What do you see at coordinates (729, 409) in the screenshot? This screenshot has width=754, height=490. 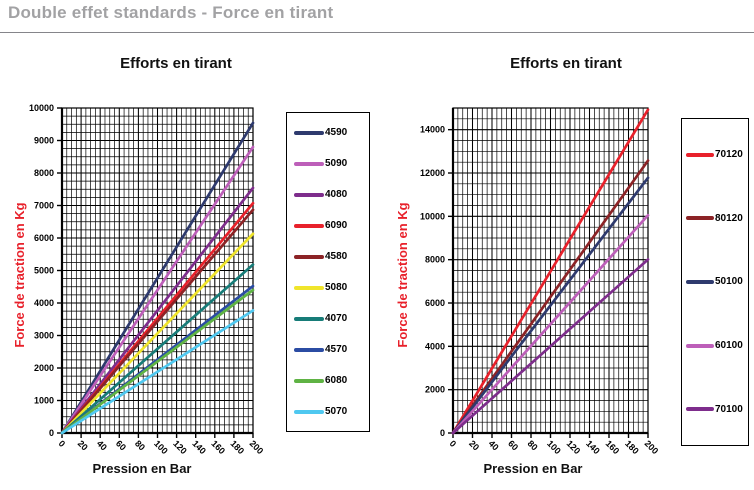 I see `legend-label: 70100` at bounding box center [729, 409].